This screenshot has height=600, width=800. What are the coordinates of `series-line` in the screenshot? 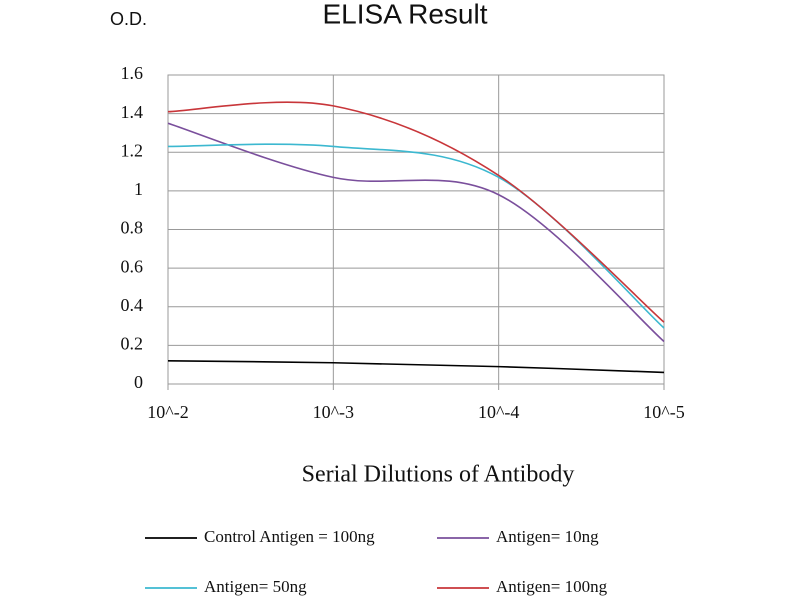 It's located at (416, 367).